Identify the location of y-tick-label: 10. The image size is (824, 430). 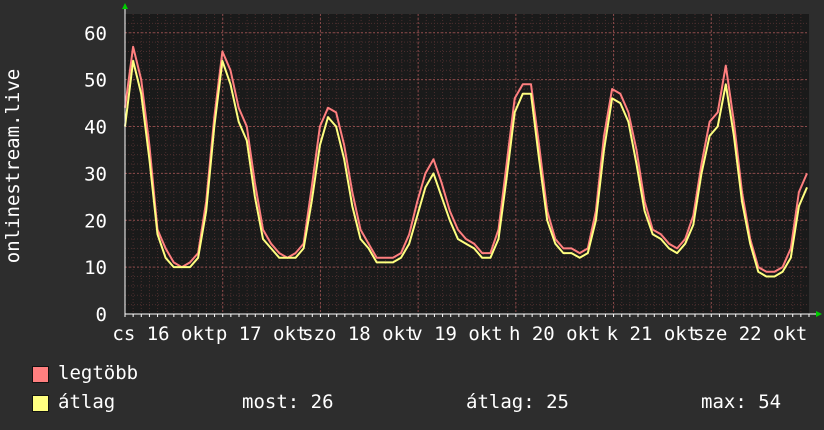
(95, 268).